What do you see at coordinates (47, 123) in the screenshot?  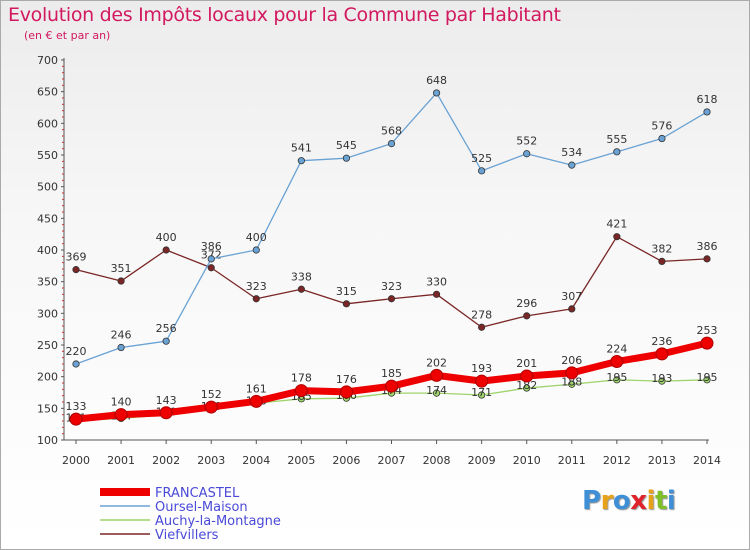 I see `y-tick-label: 600` at bounding box center [47, 123].